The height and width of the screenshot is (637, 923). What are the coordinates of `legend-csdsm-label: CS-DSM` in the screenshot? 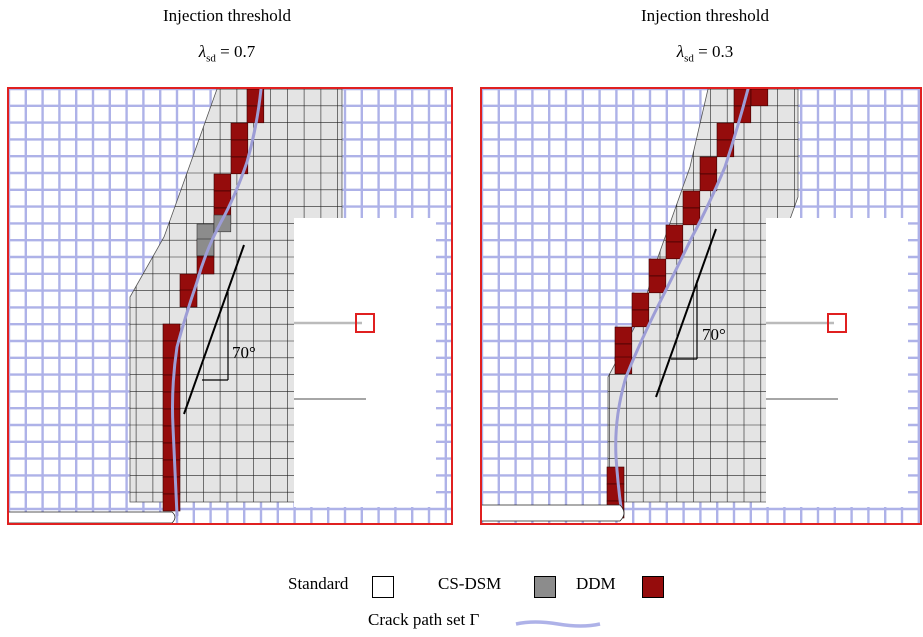 It's located at (470, 583).